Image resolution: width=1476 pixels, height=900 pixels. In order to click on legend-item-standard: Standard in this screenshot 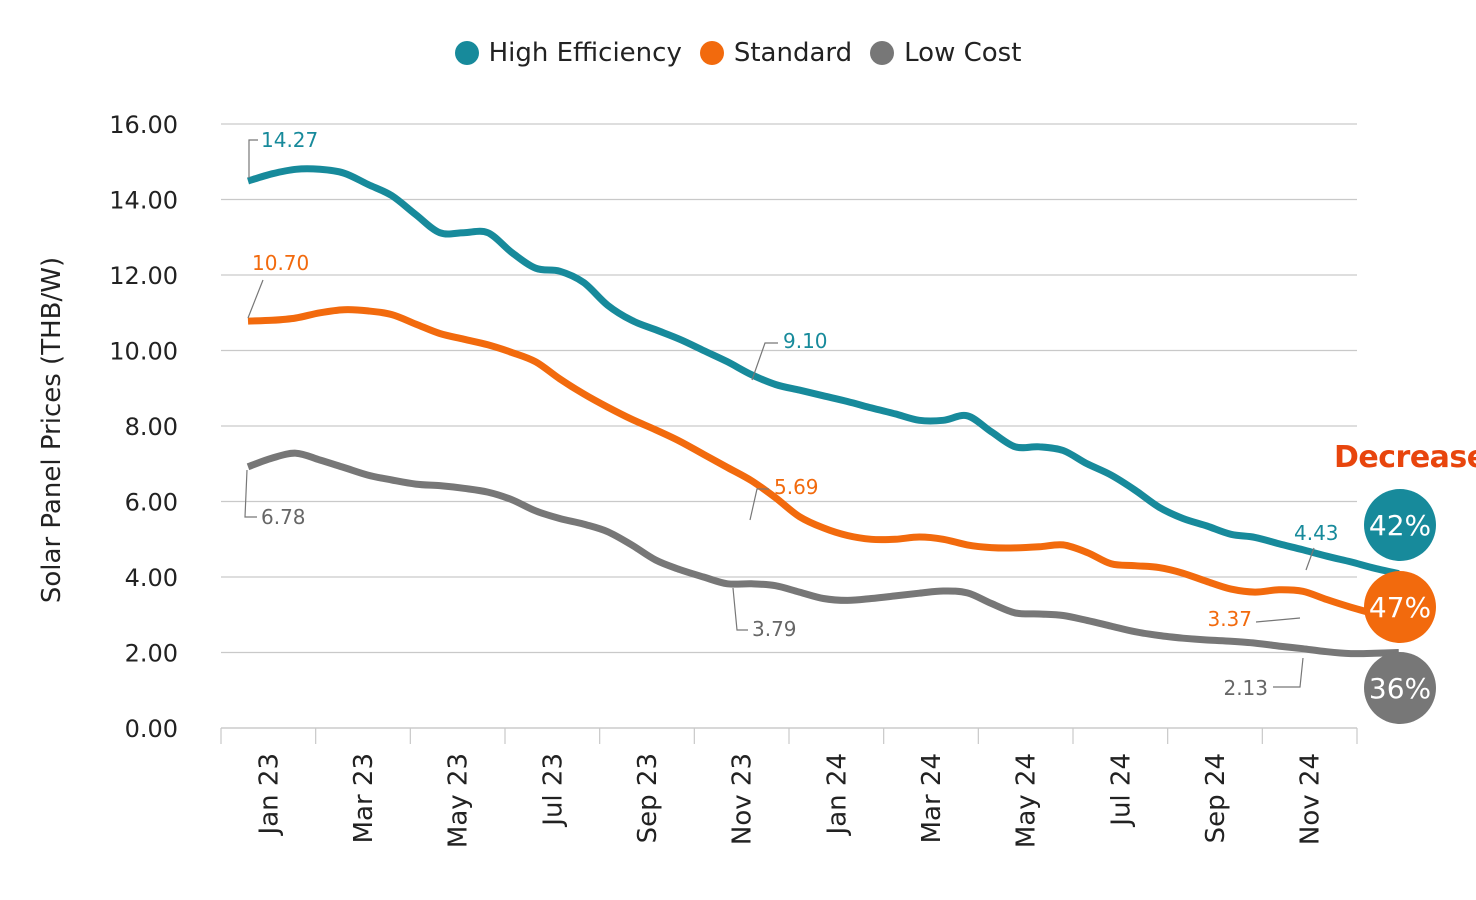, I will do `click(776, 53)`.